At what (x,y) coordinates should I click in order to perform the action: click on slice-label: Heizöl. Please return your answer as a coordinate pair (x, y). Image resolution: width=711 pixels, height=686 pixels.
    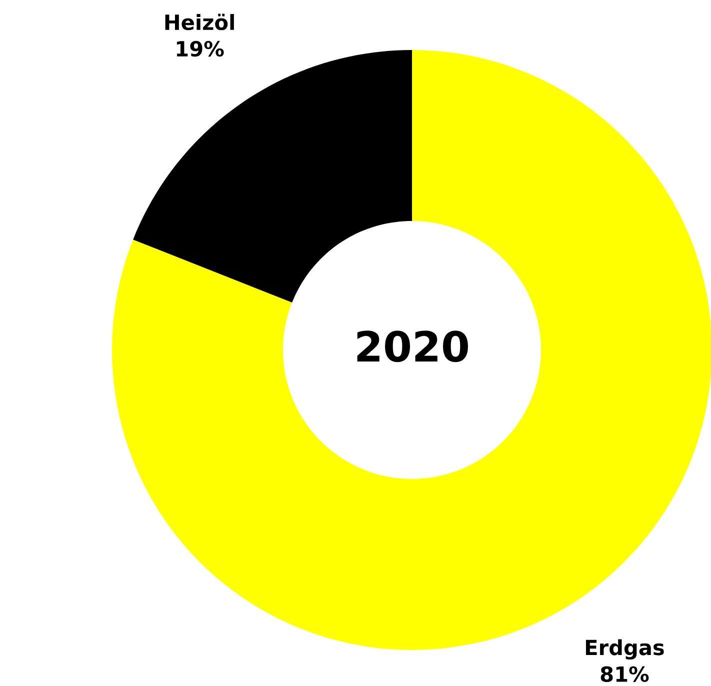
    Looking at the image, I should click on (199, 22).